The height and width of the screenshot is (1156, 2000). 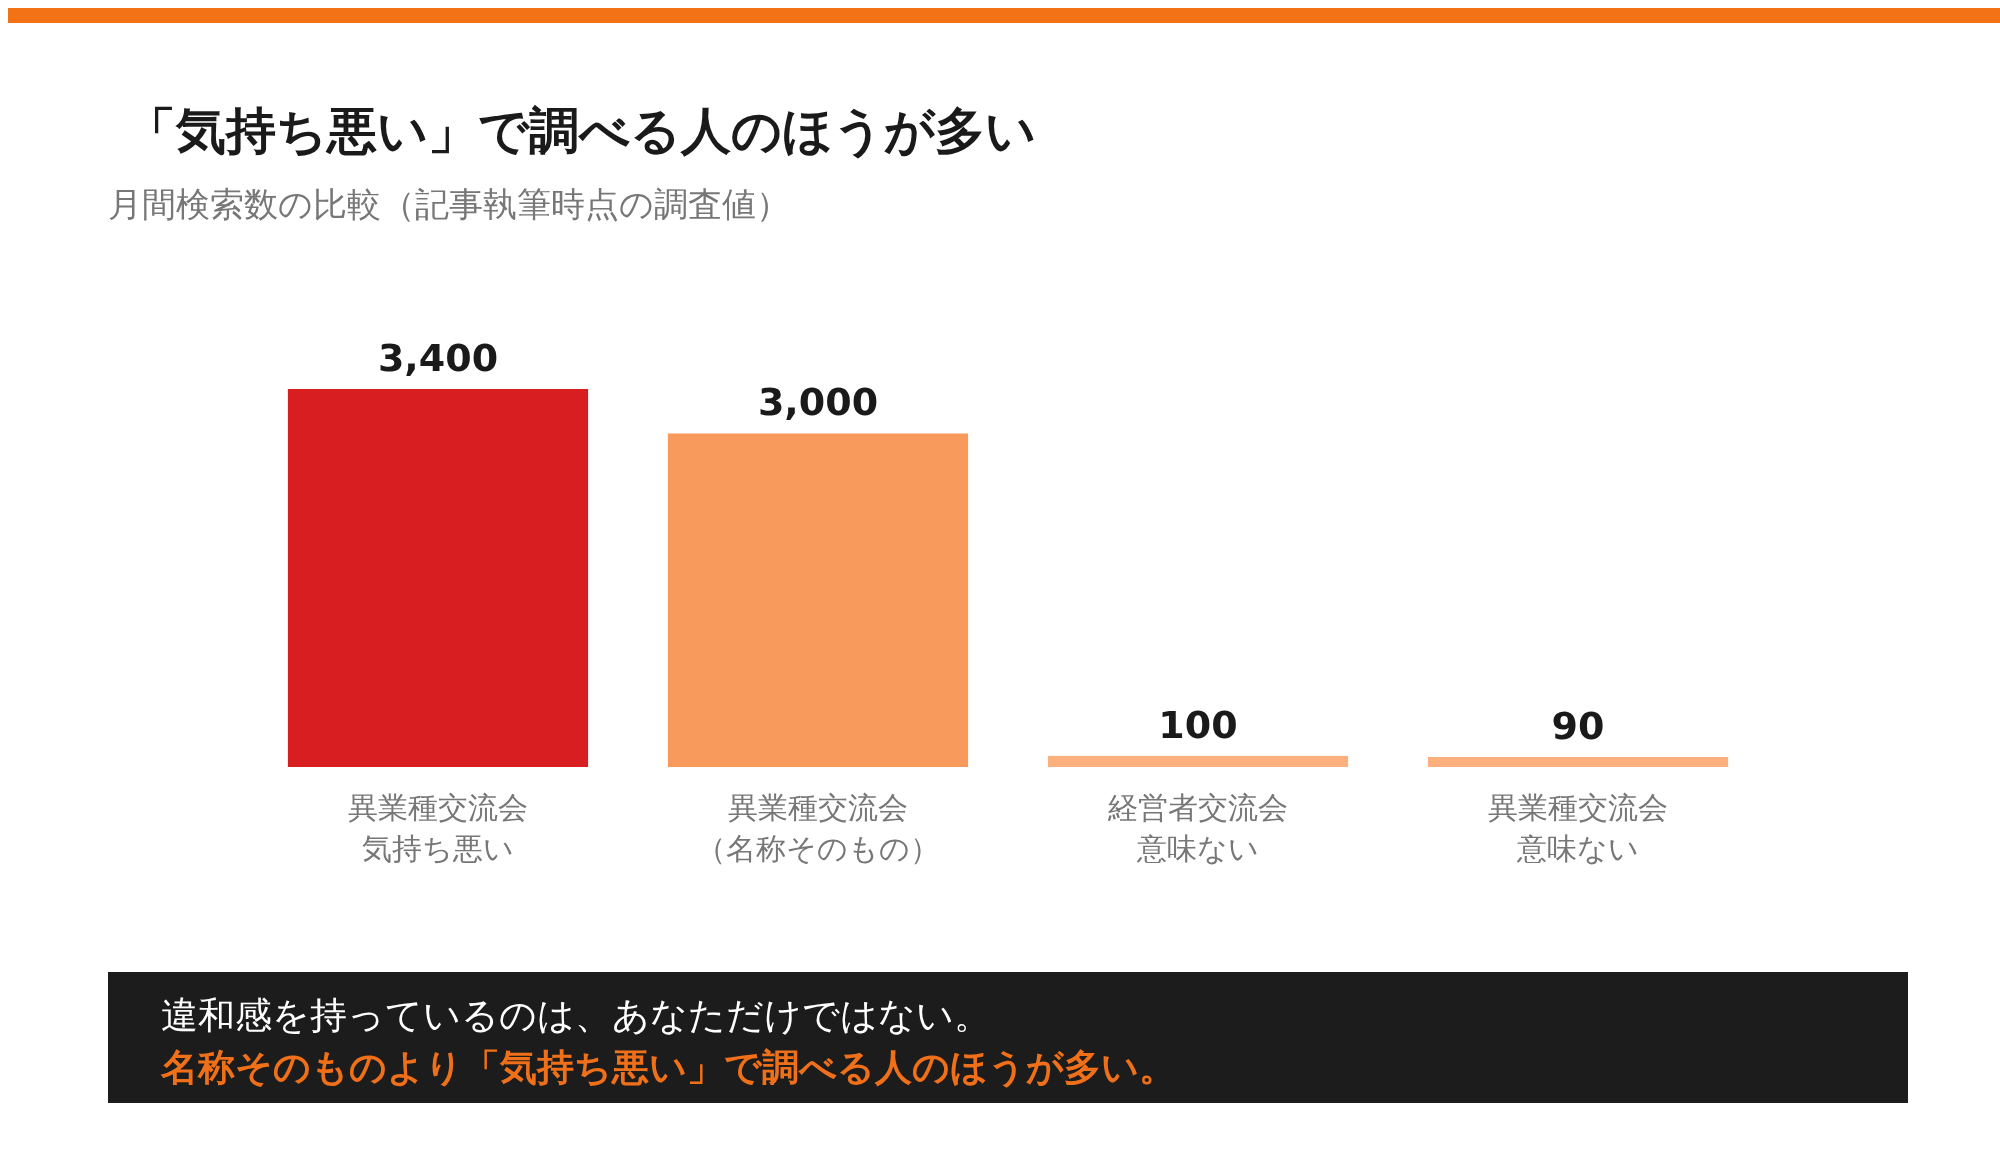 What do you see at coordinates (1198, 724) in the screenshot?
I see `data-label: 100` at bounding box center [1198, 724].